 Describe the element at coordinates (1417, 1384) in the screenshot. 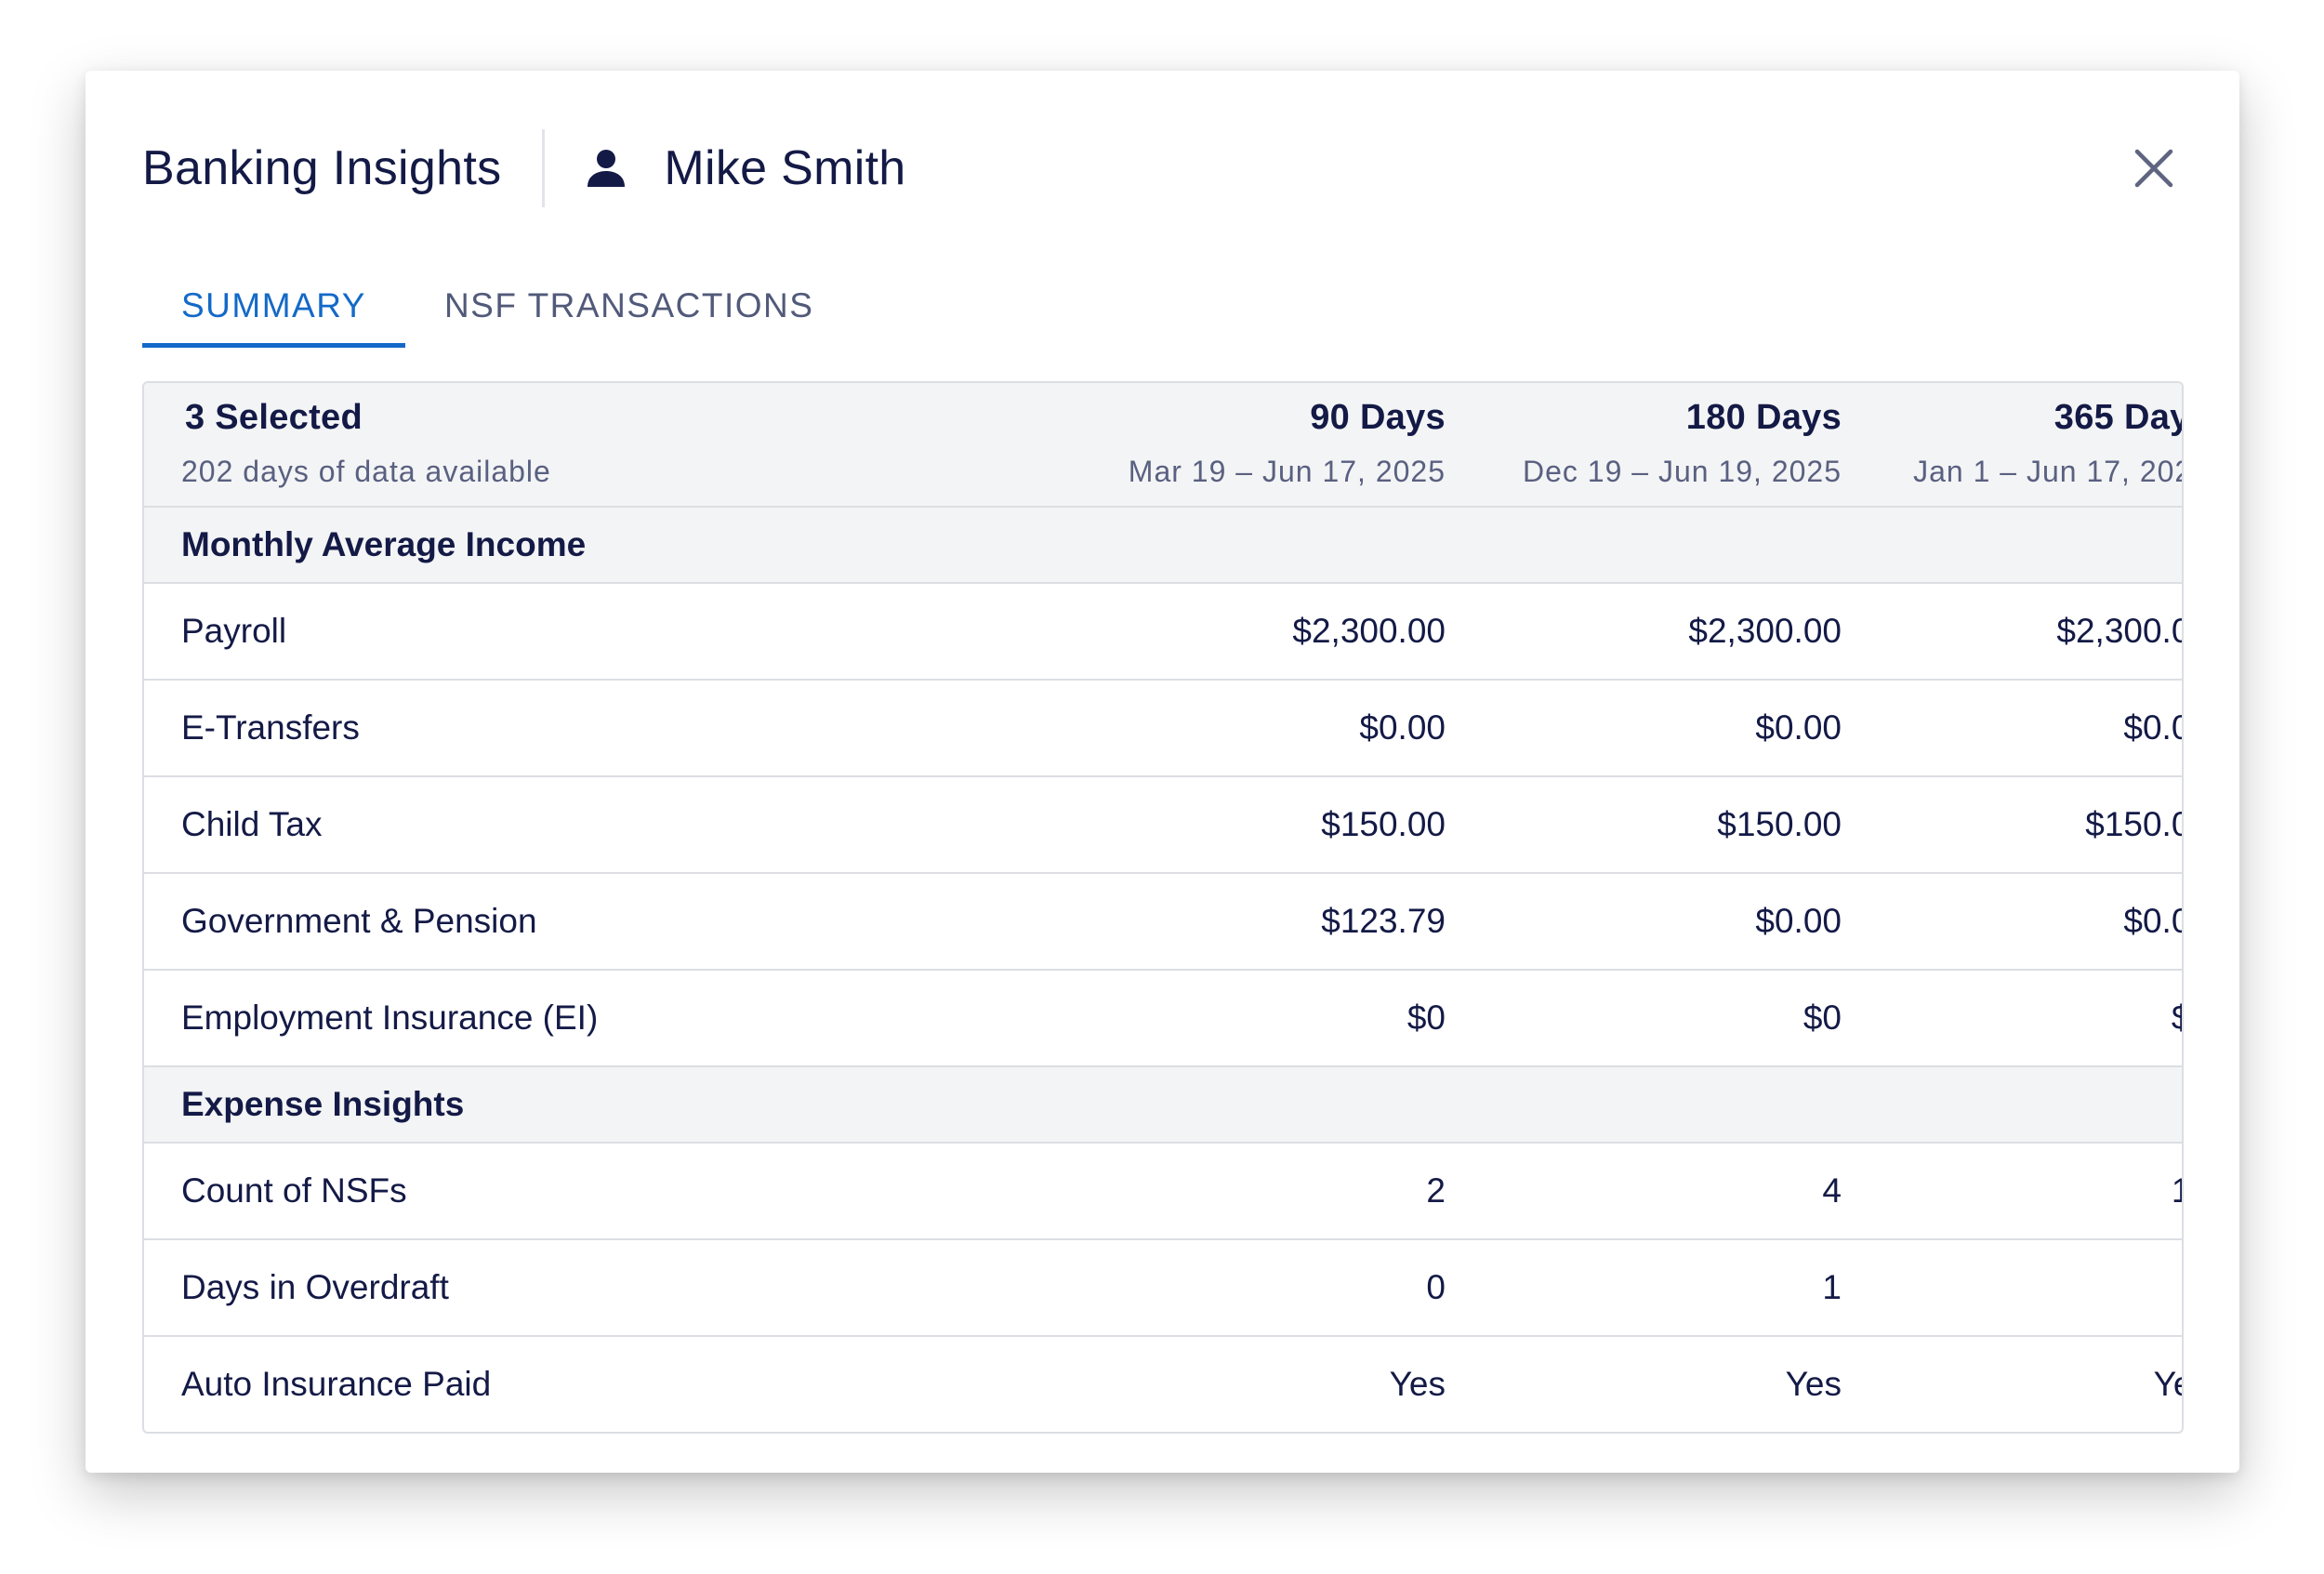

I see `row-value-90: Yes` at that location.